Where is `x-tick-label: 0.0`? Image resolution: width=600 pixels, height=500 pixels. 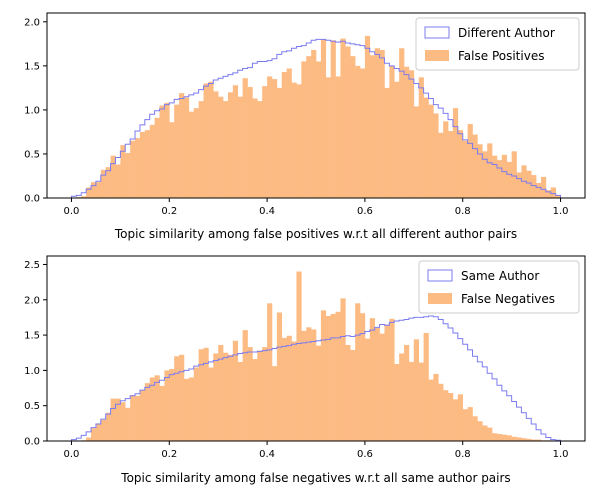
x-tick-label: 0.0 is located at coordinates (72, 211).